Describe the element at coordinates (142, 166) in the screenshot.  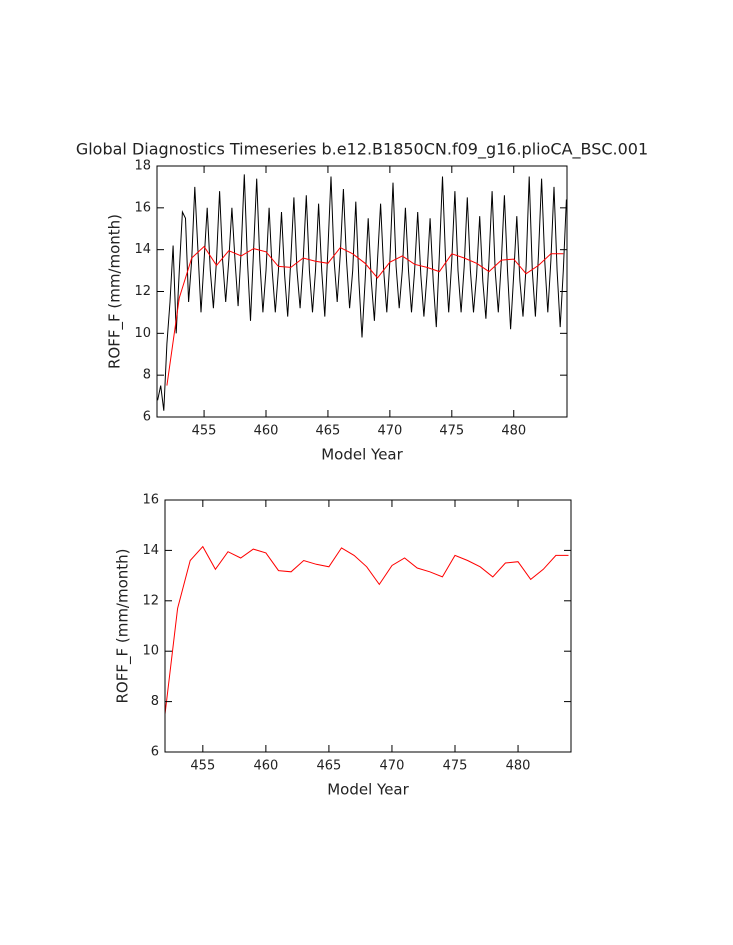
I see `y-tick-label: 18` at that location.